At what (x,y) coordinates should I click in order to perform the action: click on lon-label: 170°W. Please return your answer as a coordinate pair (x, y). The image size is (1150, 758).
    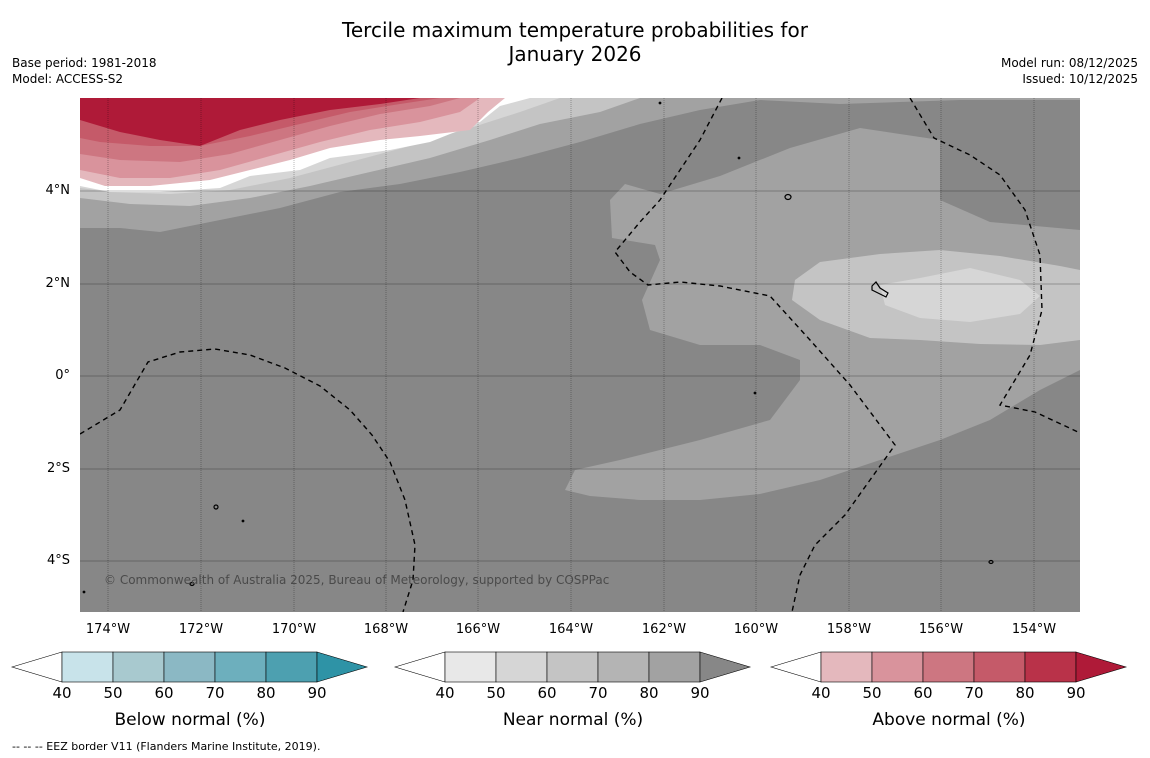
    Looking at the image, I should click on (294, 629).